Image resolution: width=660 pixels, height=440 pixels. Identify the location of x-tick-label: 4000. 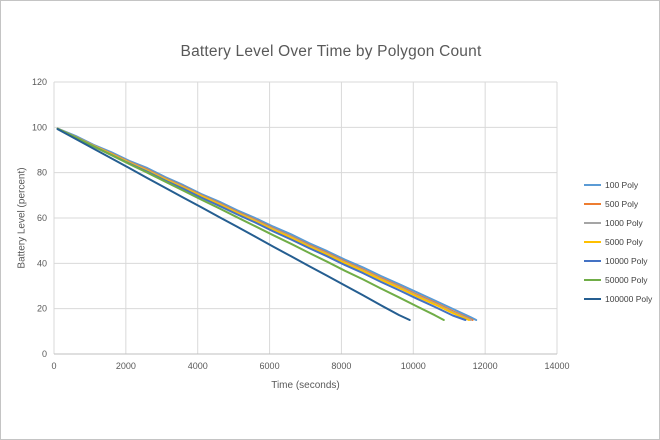
(198, 366).